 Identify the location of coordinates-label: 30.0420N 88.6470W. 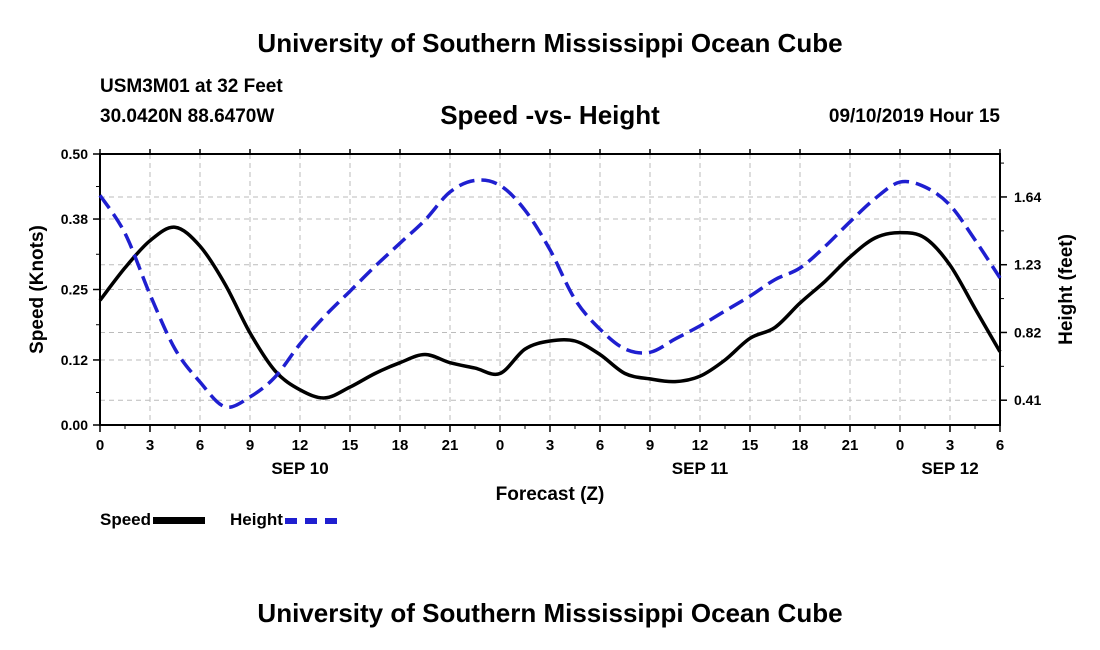
(187, 116).